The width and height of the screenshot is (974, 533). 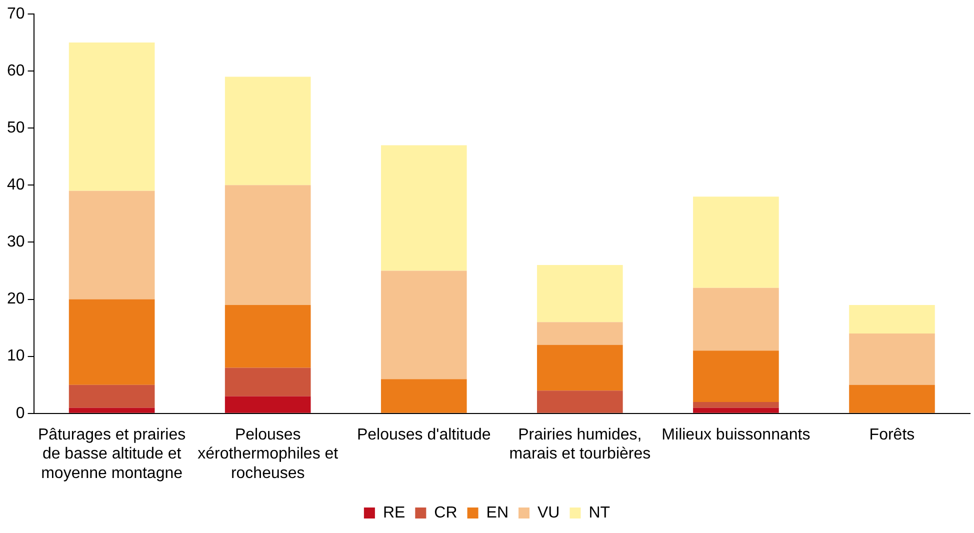 What do you see at coordinates (16, 242) in the screenshot?
I see `y-tick-label: 30` at bounding box center [16, 242].